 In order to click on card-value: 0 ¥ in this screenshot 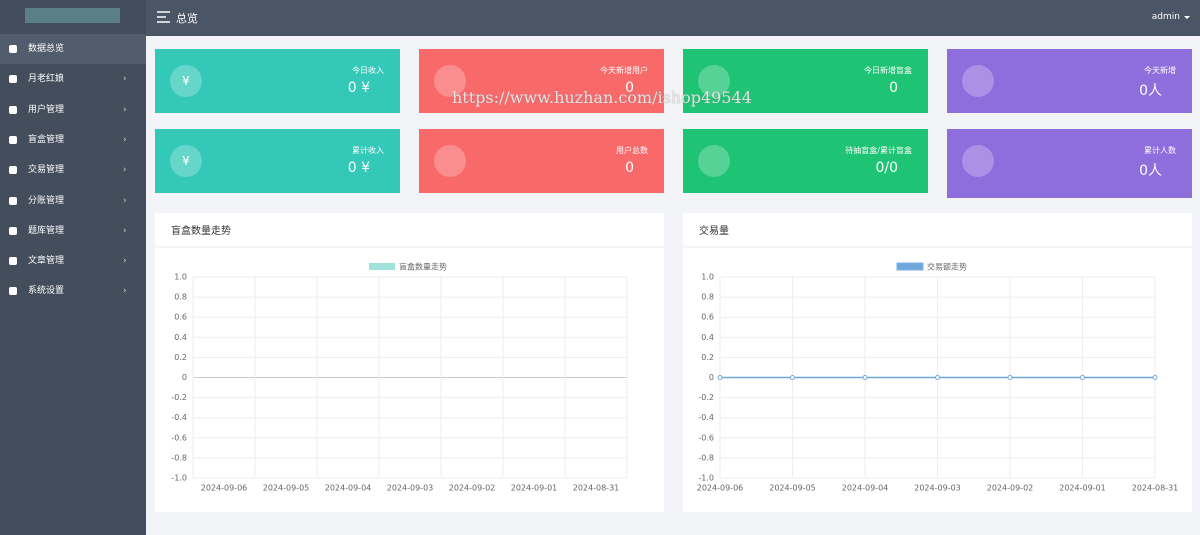, I will do `click(358, 168)`.